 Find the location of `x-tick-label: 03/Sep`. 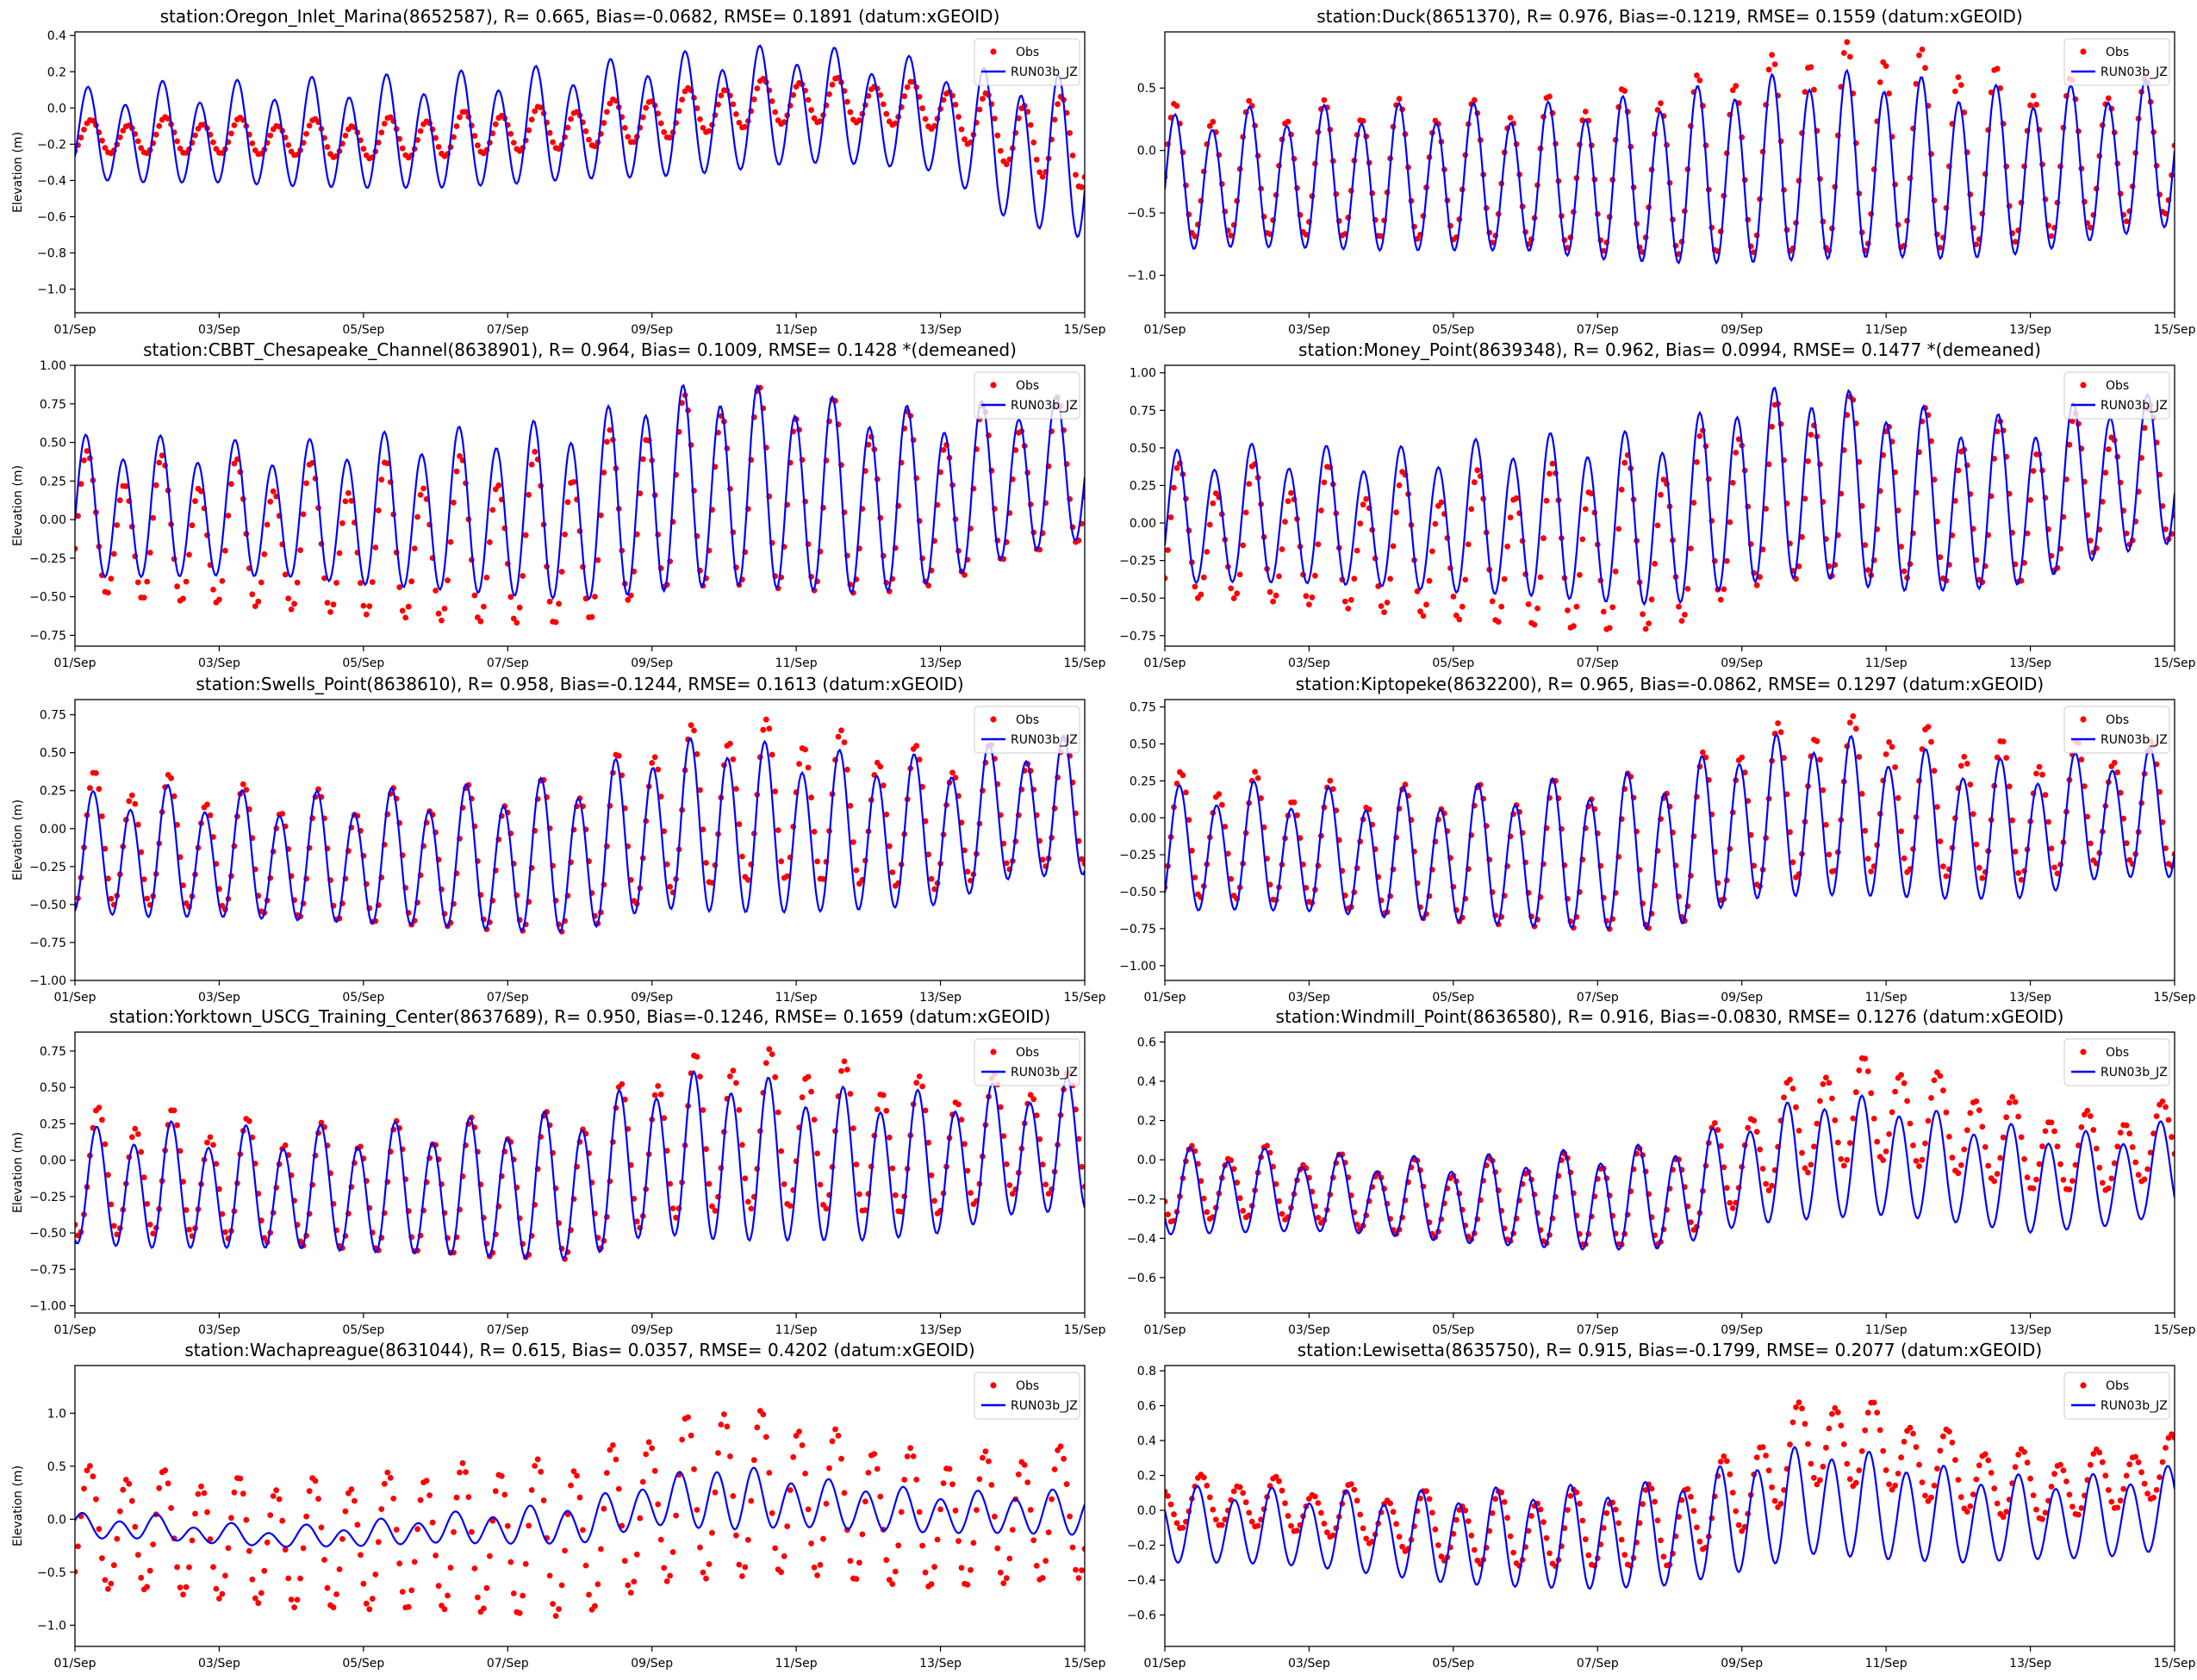

x-tick-label: 03/Sep is located at coordinates (219, 663).